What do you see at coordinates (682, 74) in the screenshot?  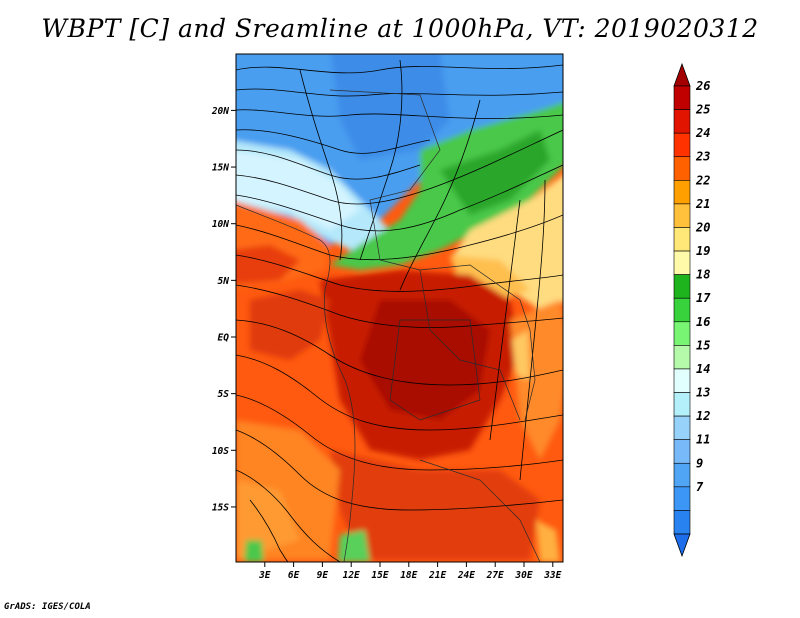 I see `colorbar-cap-top` at bounding box center [682, 74].